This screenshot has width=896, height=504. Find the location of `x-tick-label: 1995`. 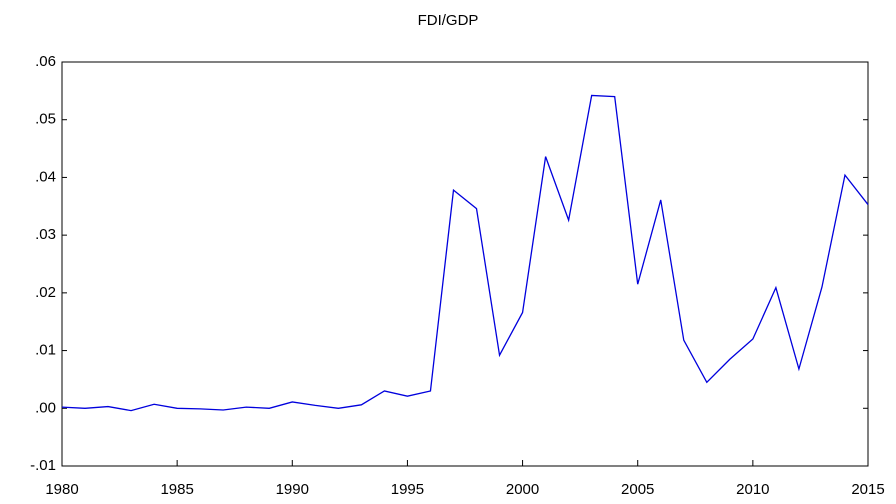

x-tick-label: 1995 is located at coordinates (407, 489).